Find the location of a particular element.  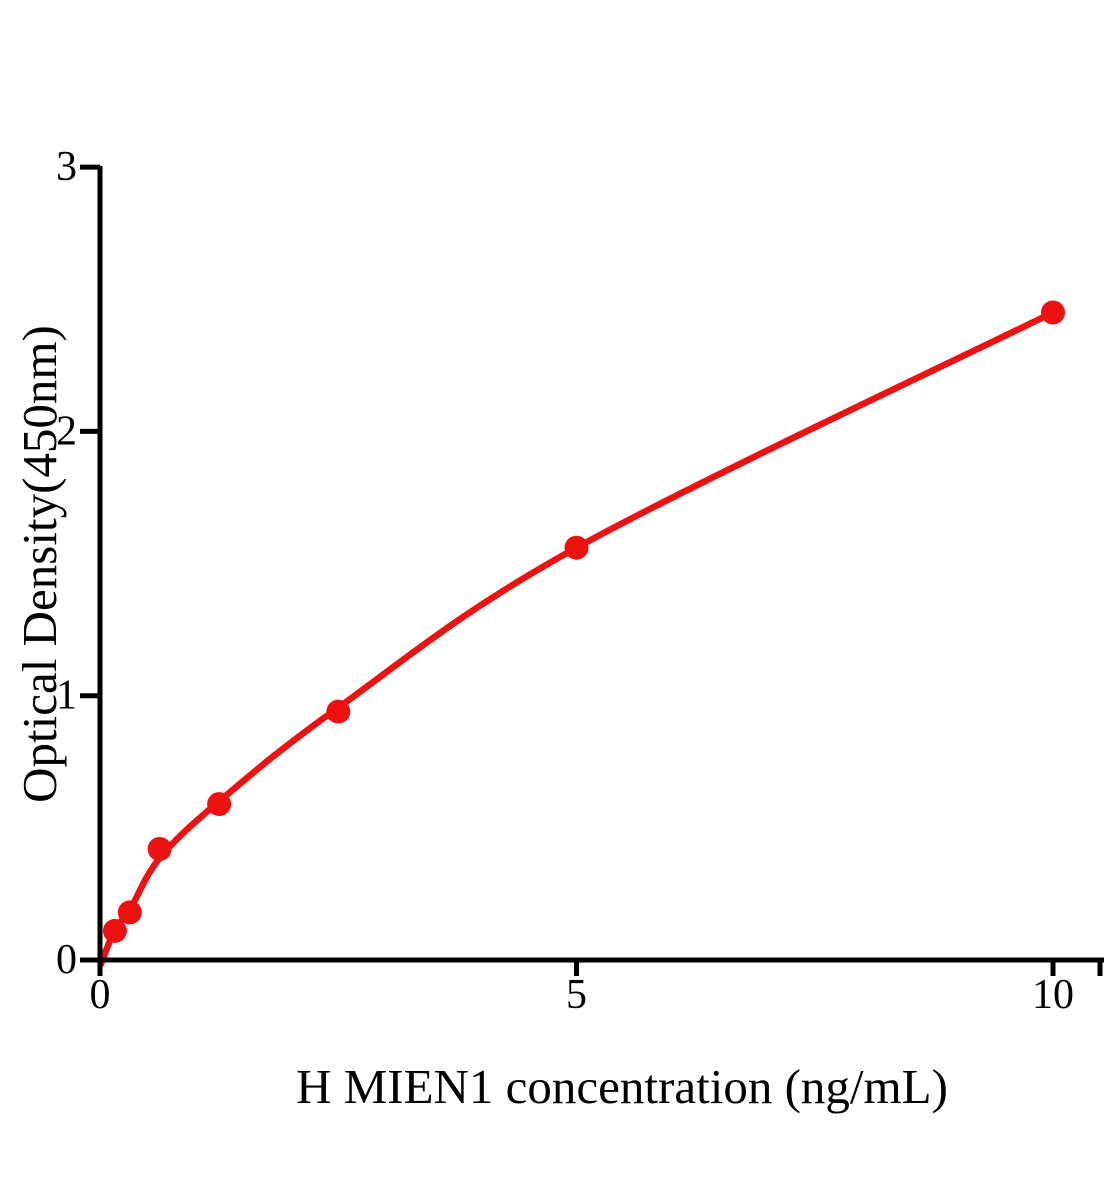

y-tick-label: 3 is located at coordinates (66, 167).